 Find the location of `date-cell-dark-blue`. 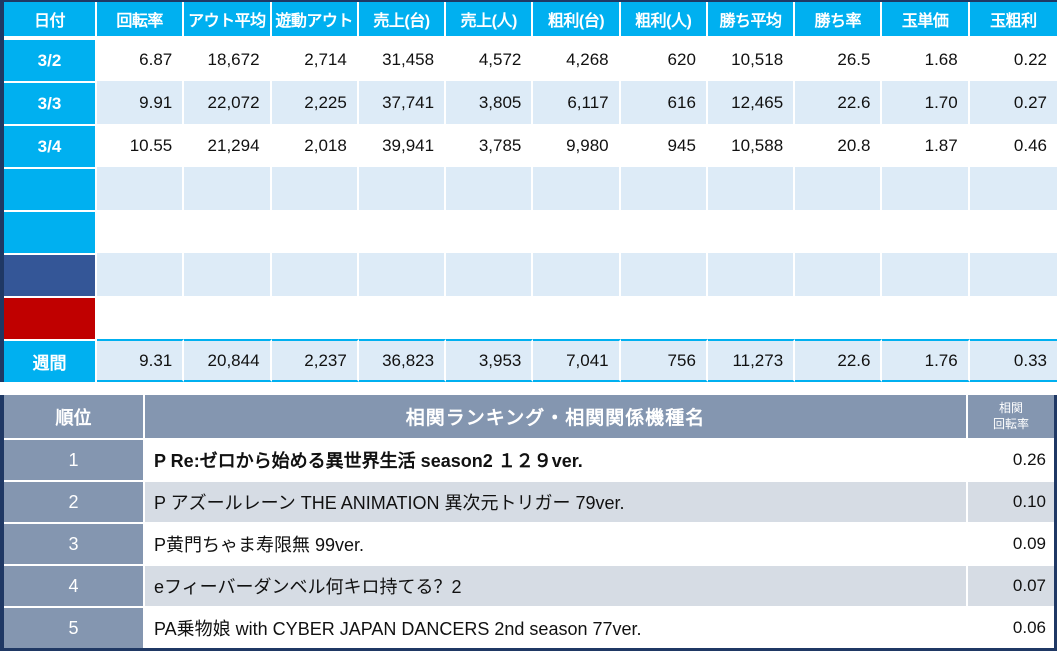

date-cell-dark-blue is located at coordinates (50, 274).